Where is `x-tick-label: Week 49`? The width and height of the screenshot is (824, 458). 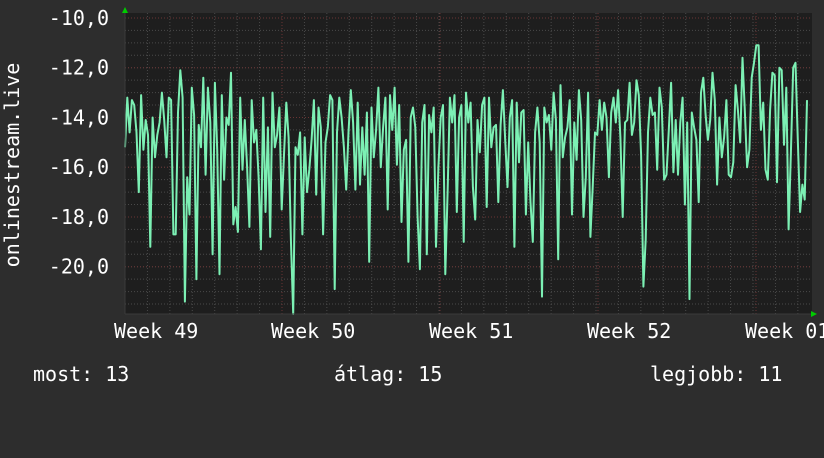 x-tick-label: Week 49 is located at coordinates (156, 331).